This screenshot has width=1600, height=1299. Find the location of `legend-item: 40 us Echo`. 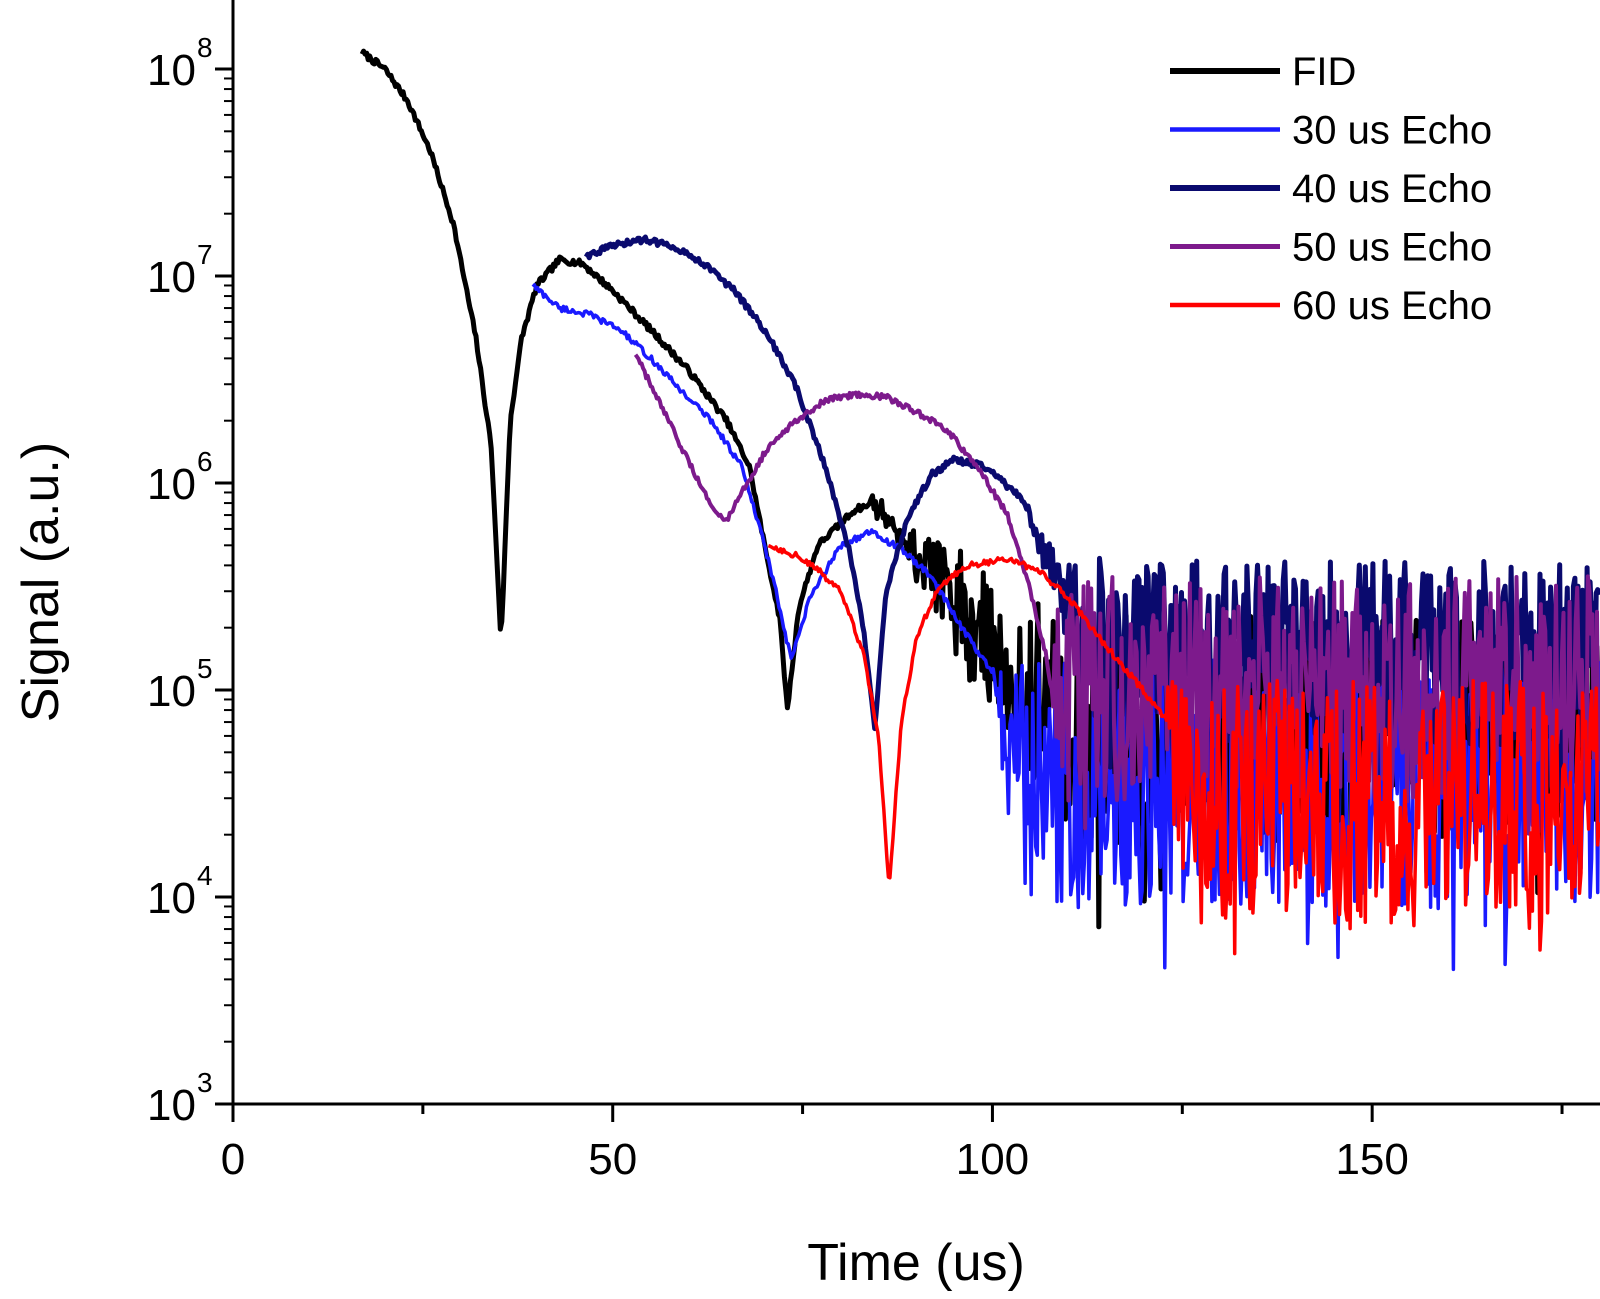

legend-item: 40 us Echo is located at coordinates (1331, 189).